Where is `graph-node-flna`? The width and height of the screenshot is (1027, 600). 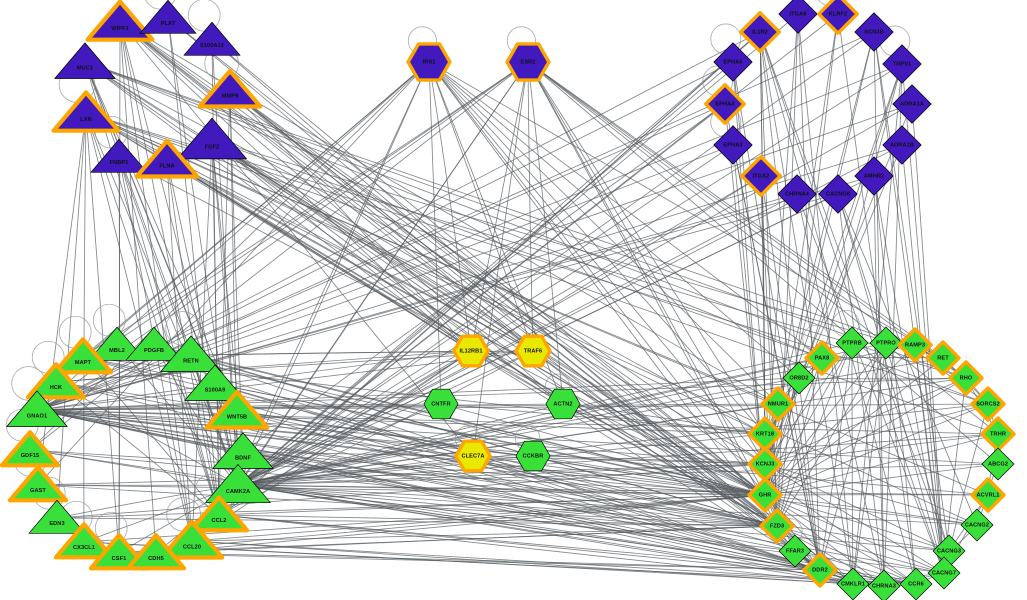 graph-node-flna is located at coordinates (167, 158).